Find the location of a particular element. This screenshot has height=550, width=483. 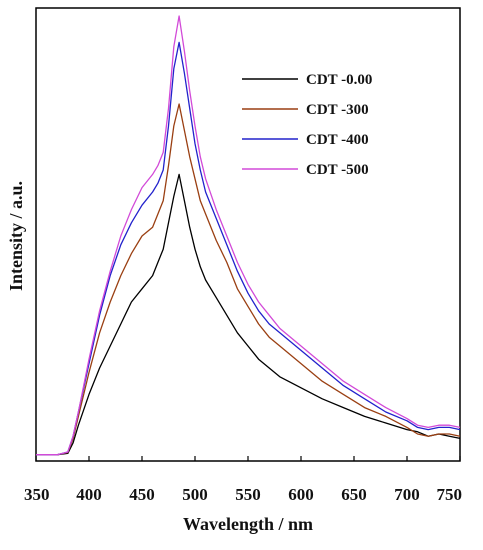

legend-label-3: CDT -400 is located at coordinates (337, 140).